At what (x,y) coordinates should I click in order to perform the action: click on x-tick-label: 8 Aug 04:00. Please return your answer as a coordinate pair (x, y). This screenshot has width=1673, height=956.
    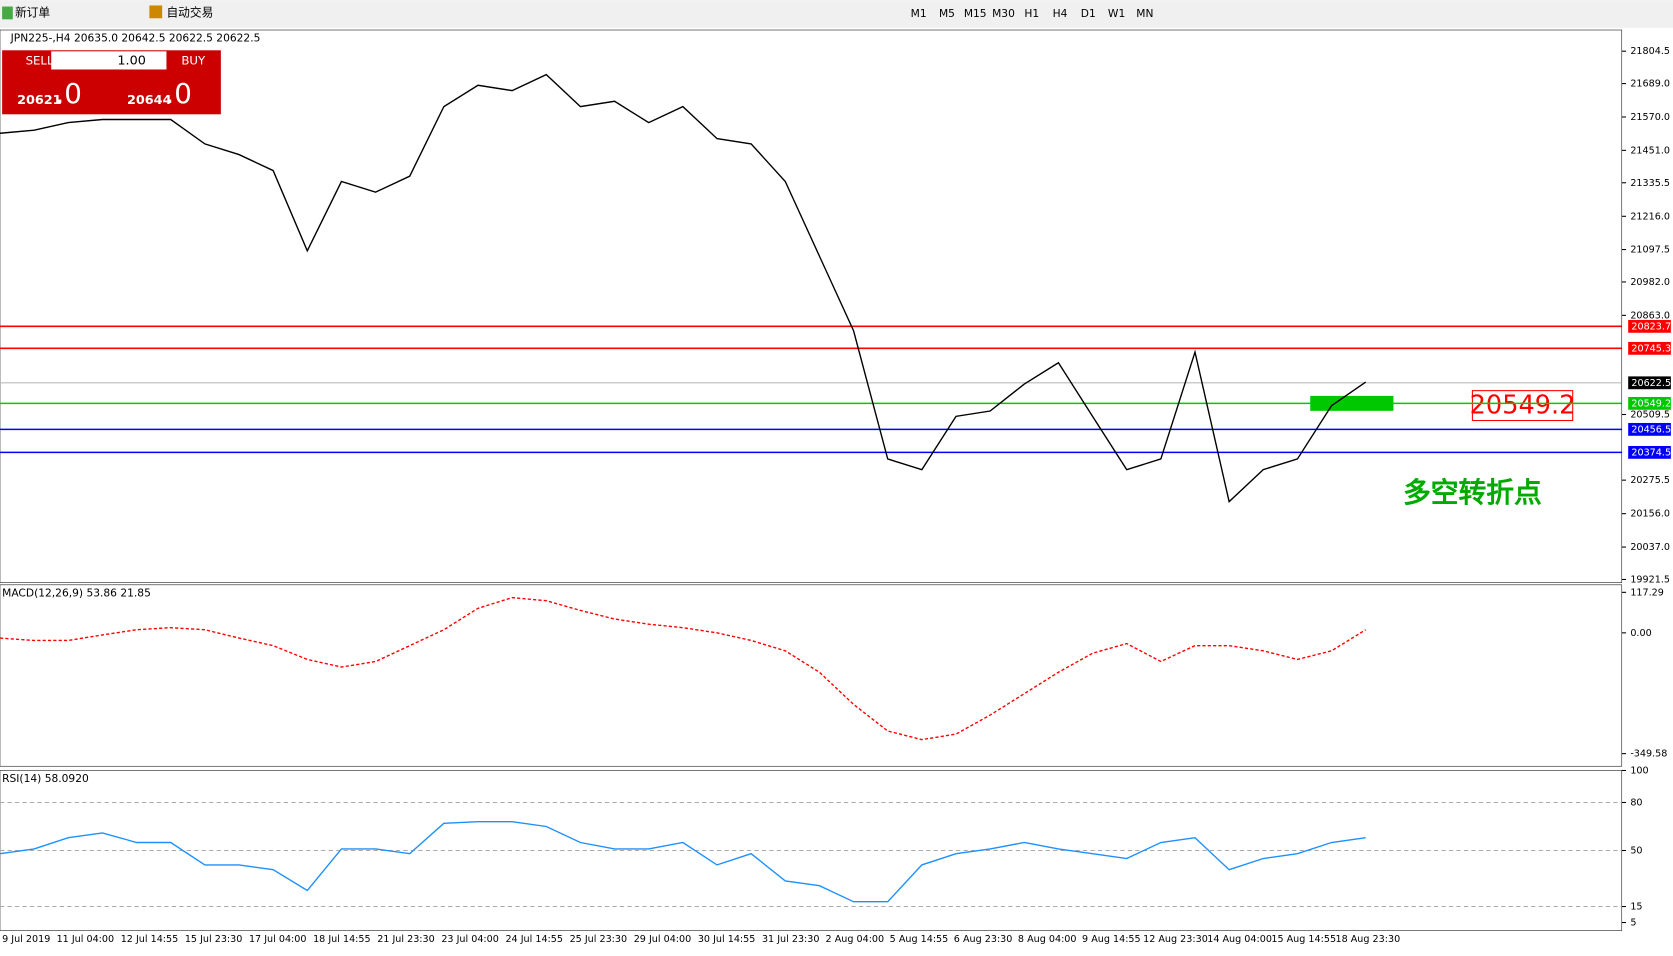
    Looking at the image, I should click on (1047, 939).